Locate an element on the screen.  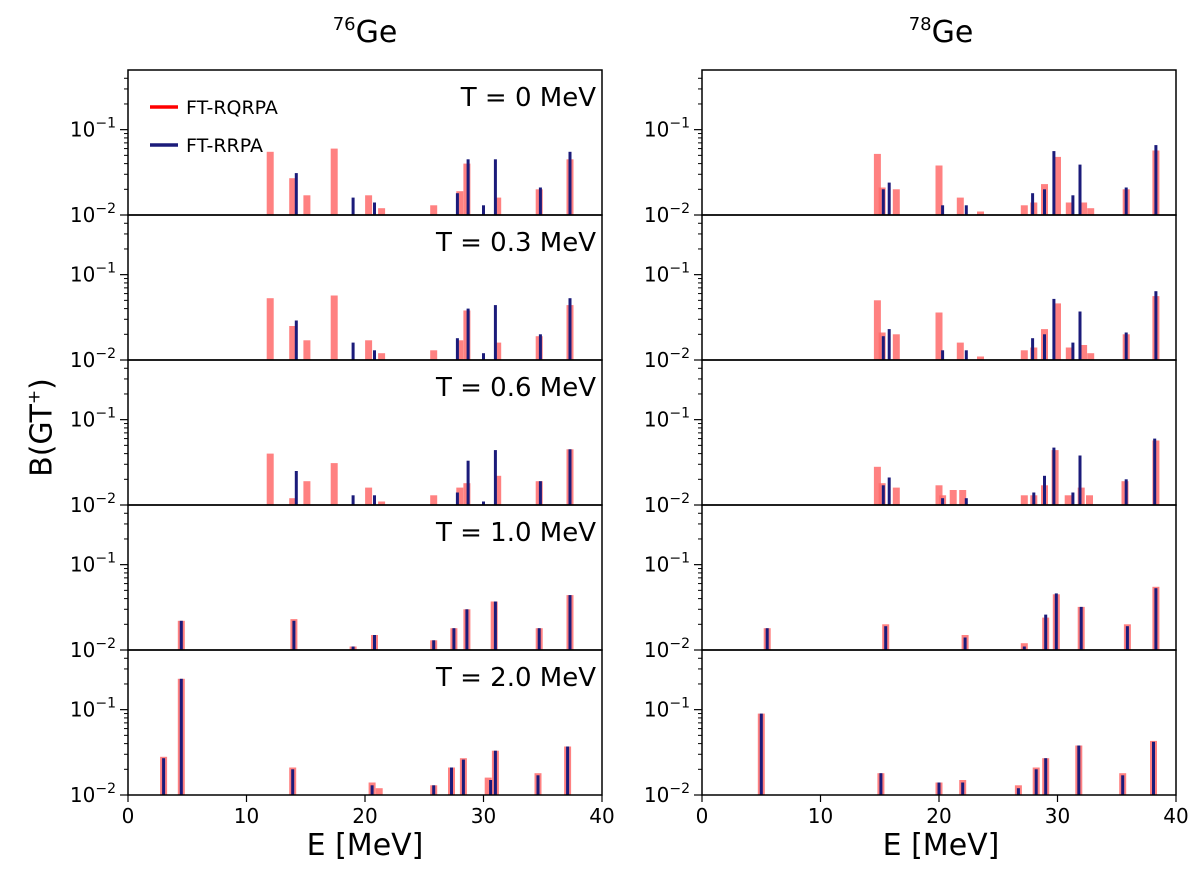
column-title-78ge: 78Ge is located at coordinates (941, 32).